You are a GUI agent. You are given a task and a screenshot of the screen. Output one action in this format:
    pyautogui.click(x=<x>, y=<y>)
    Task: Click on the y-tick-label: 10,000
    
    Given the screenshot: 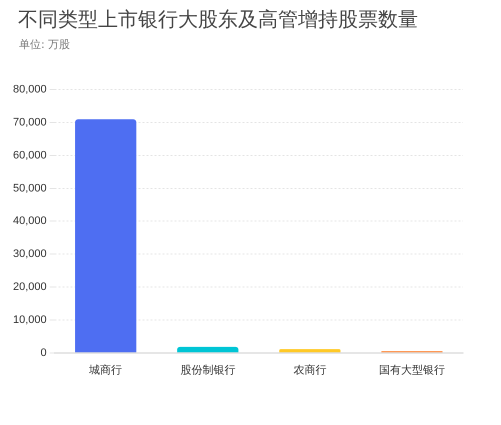 What is the action you would take?
    pyautogui.click(x=29, y=320)
    